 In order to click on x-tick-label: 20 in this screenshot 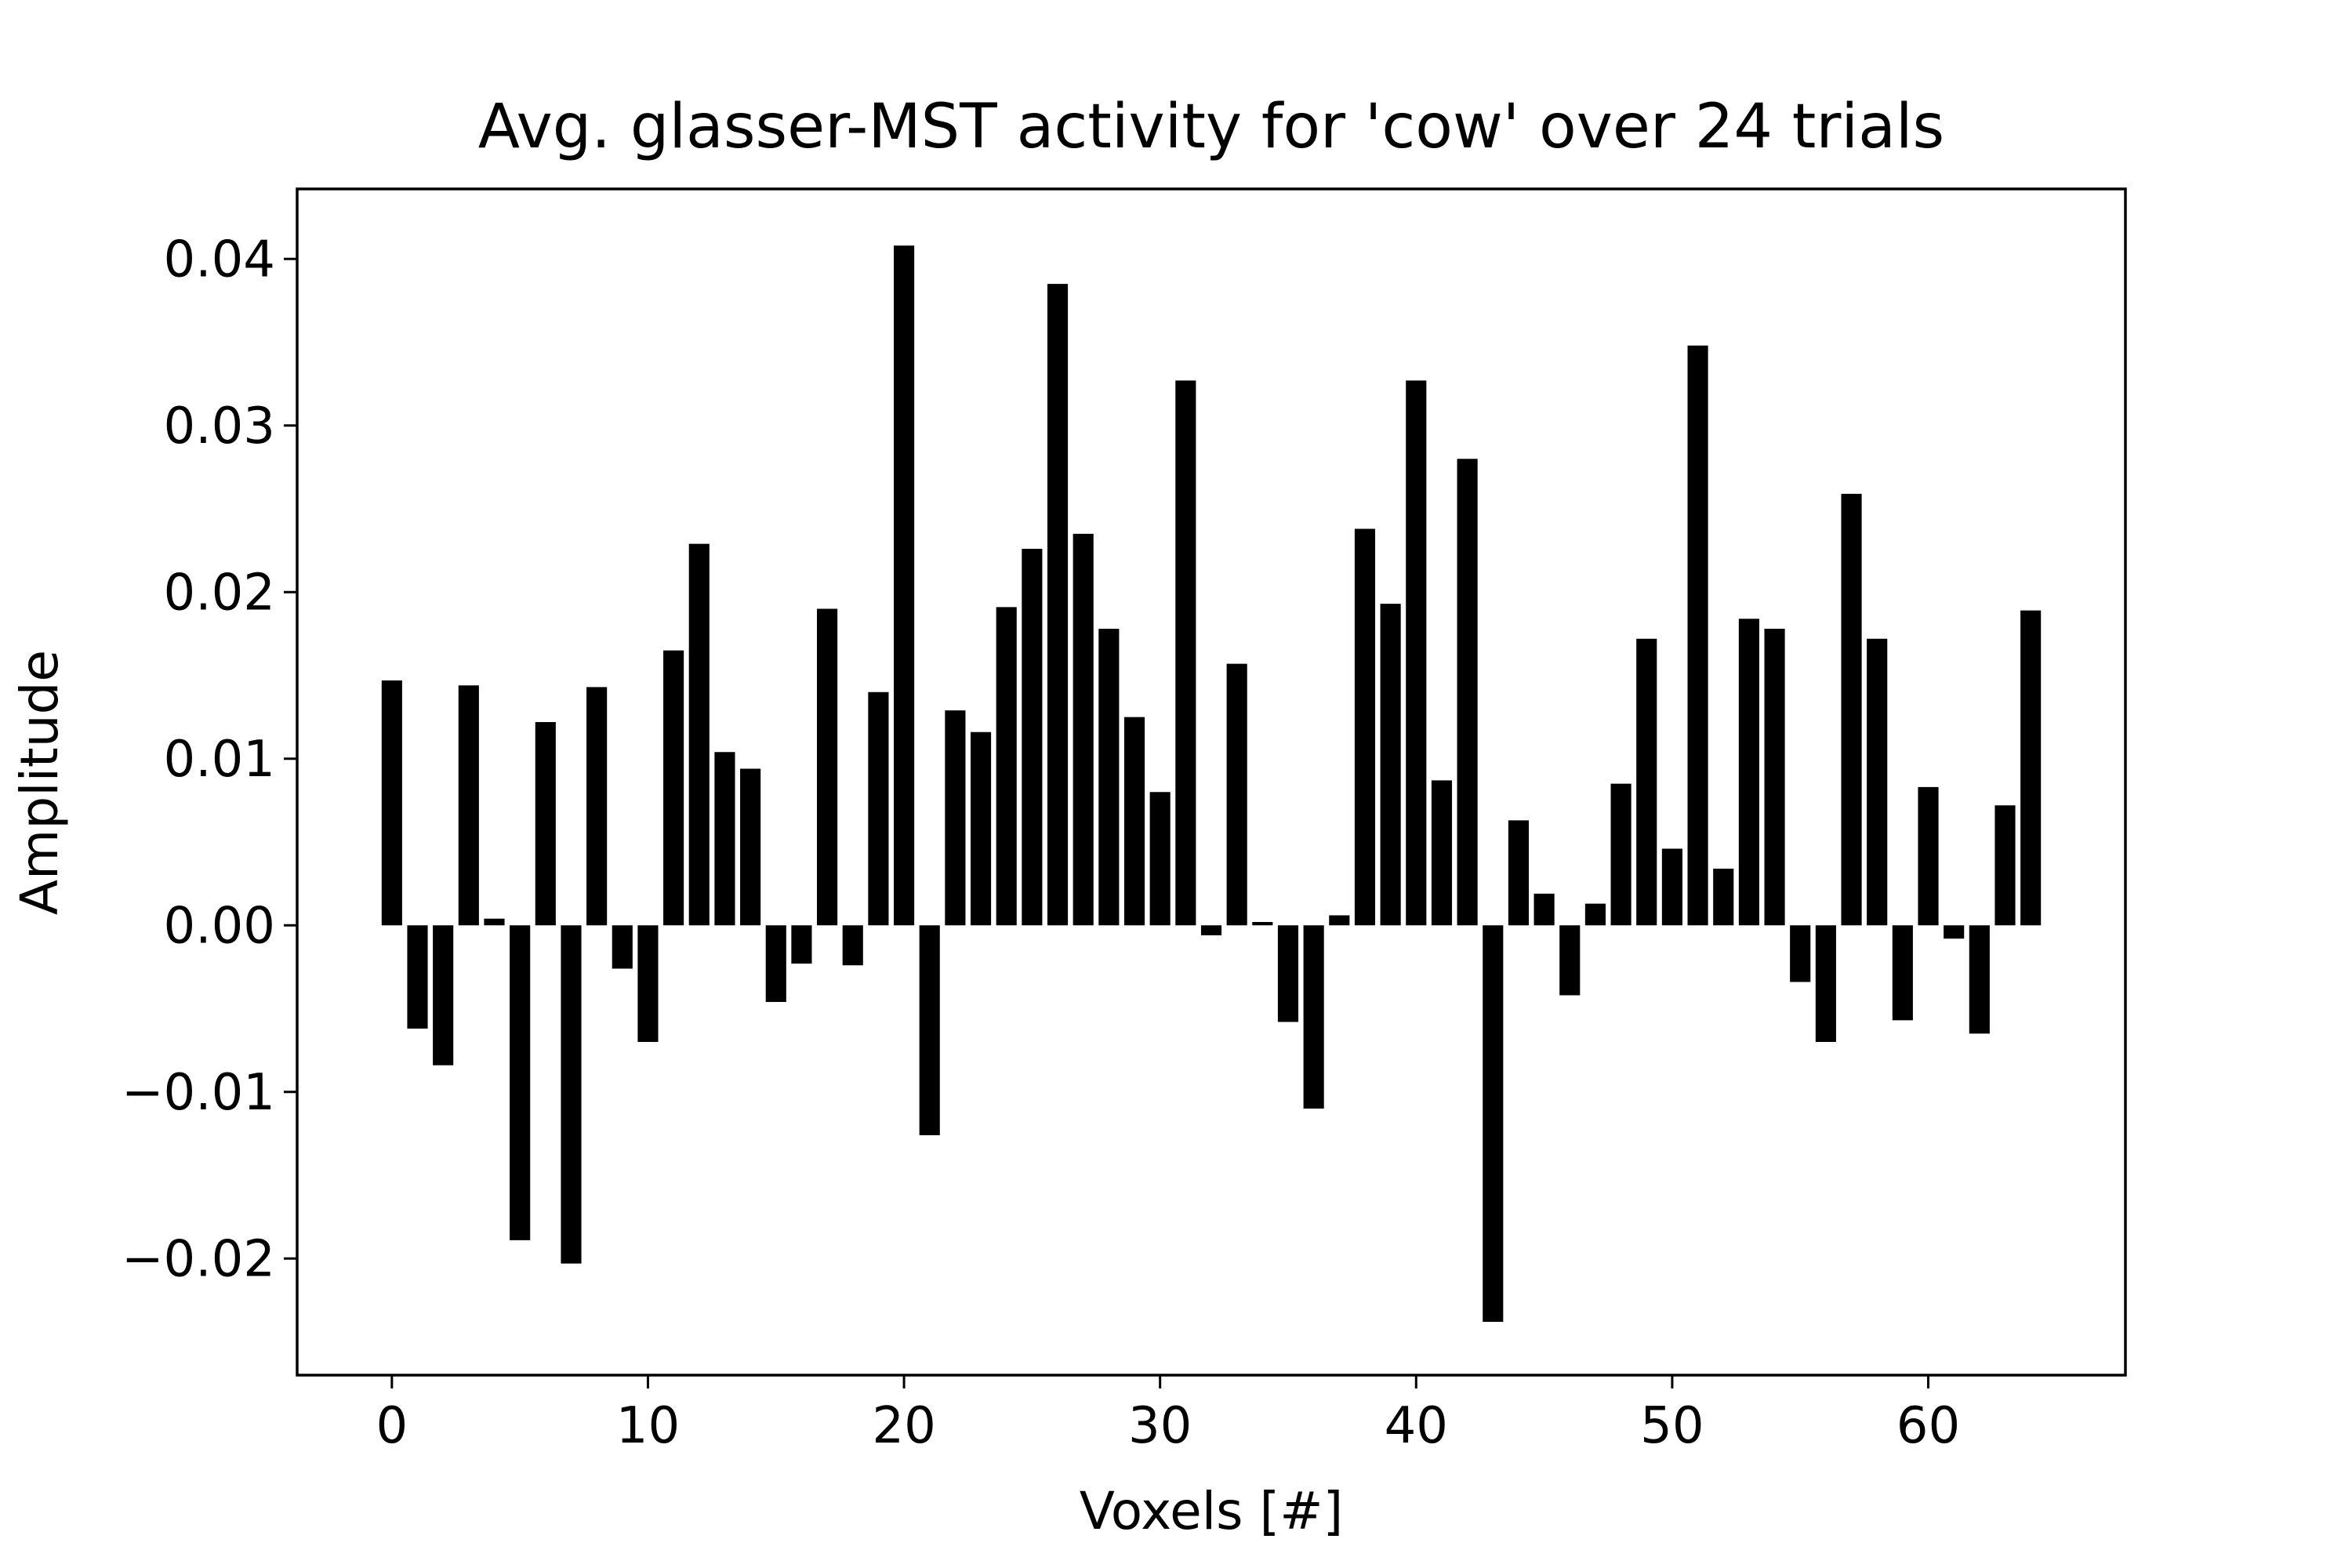, I will do `click(904, 1426)`.